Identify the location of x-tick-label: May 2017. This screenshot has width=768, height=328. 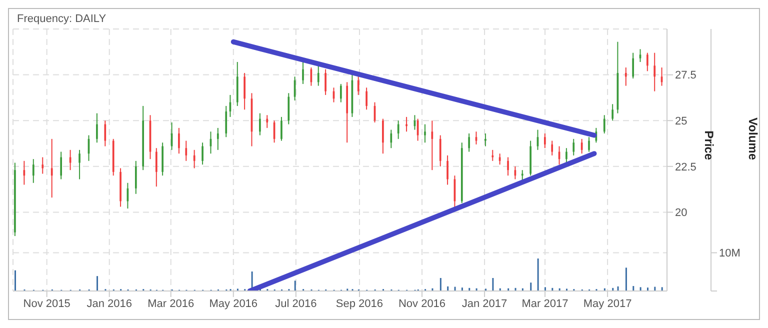
(607, 304).